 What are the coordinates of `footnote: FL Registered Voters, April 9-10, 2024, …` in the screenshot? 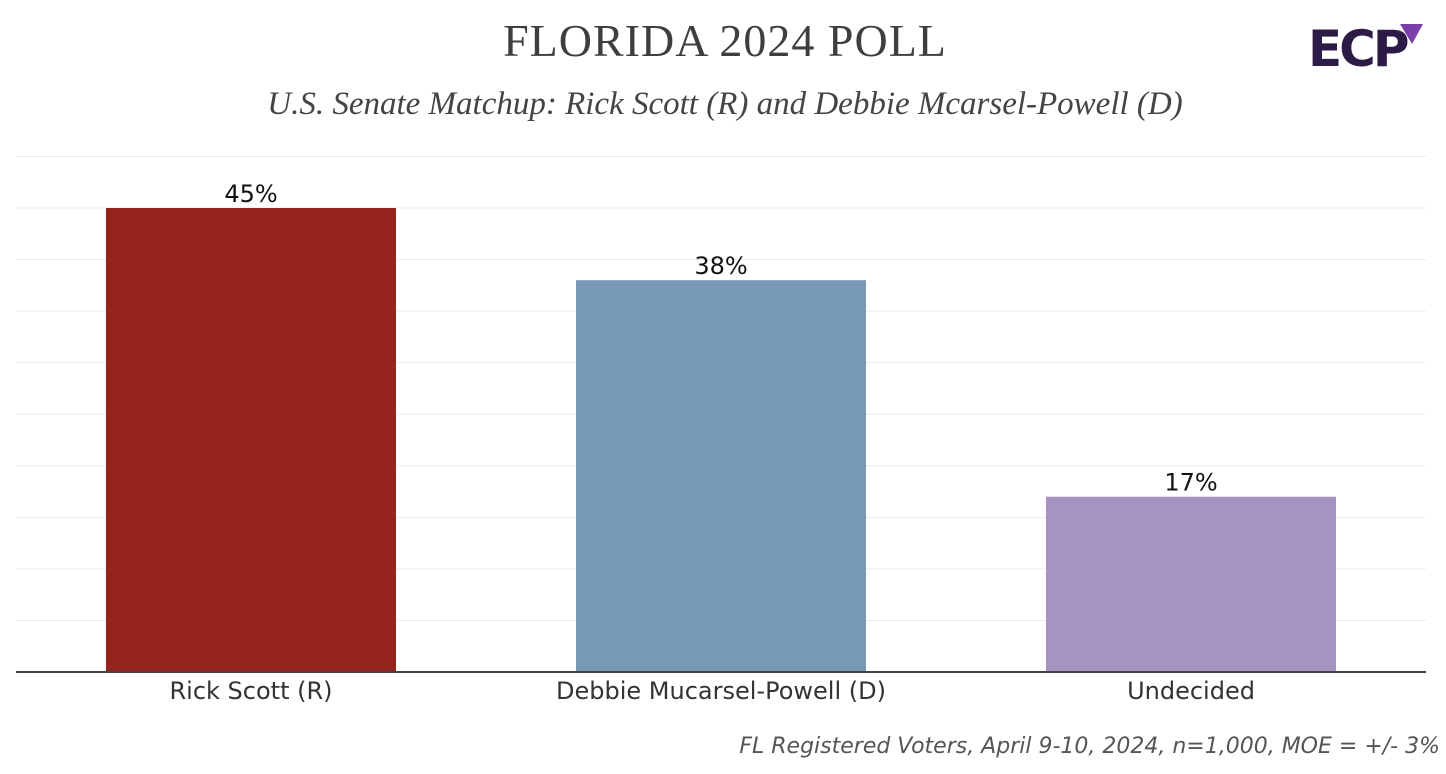 It's located at (1089, 746).